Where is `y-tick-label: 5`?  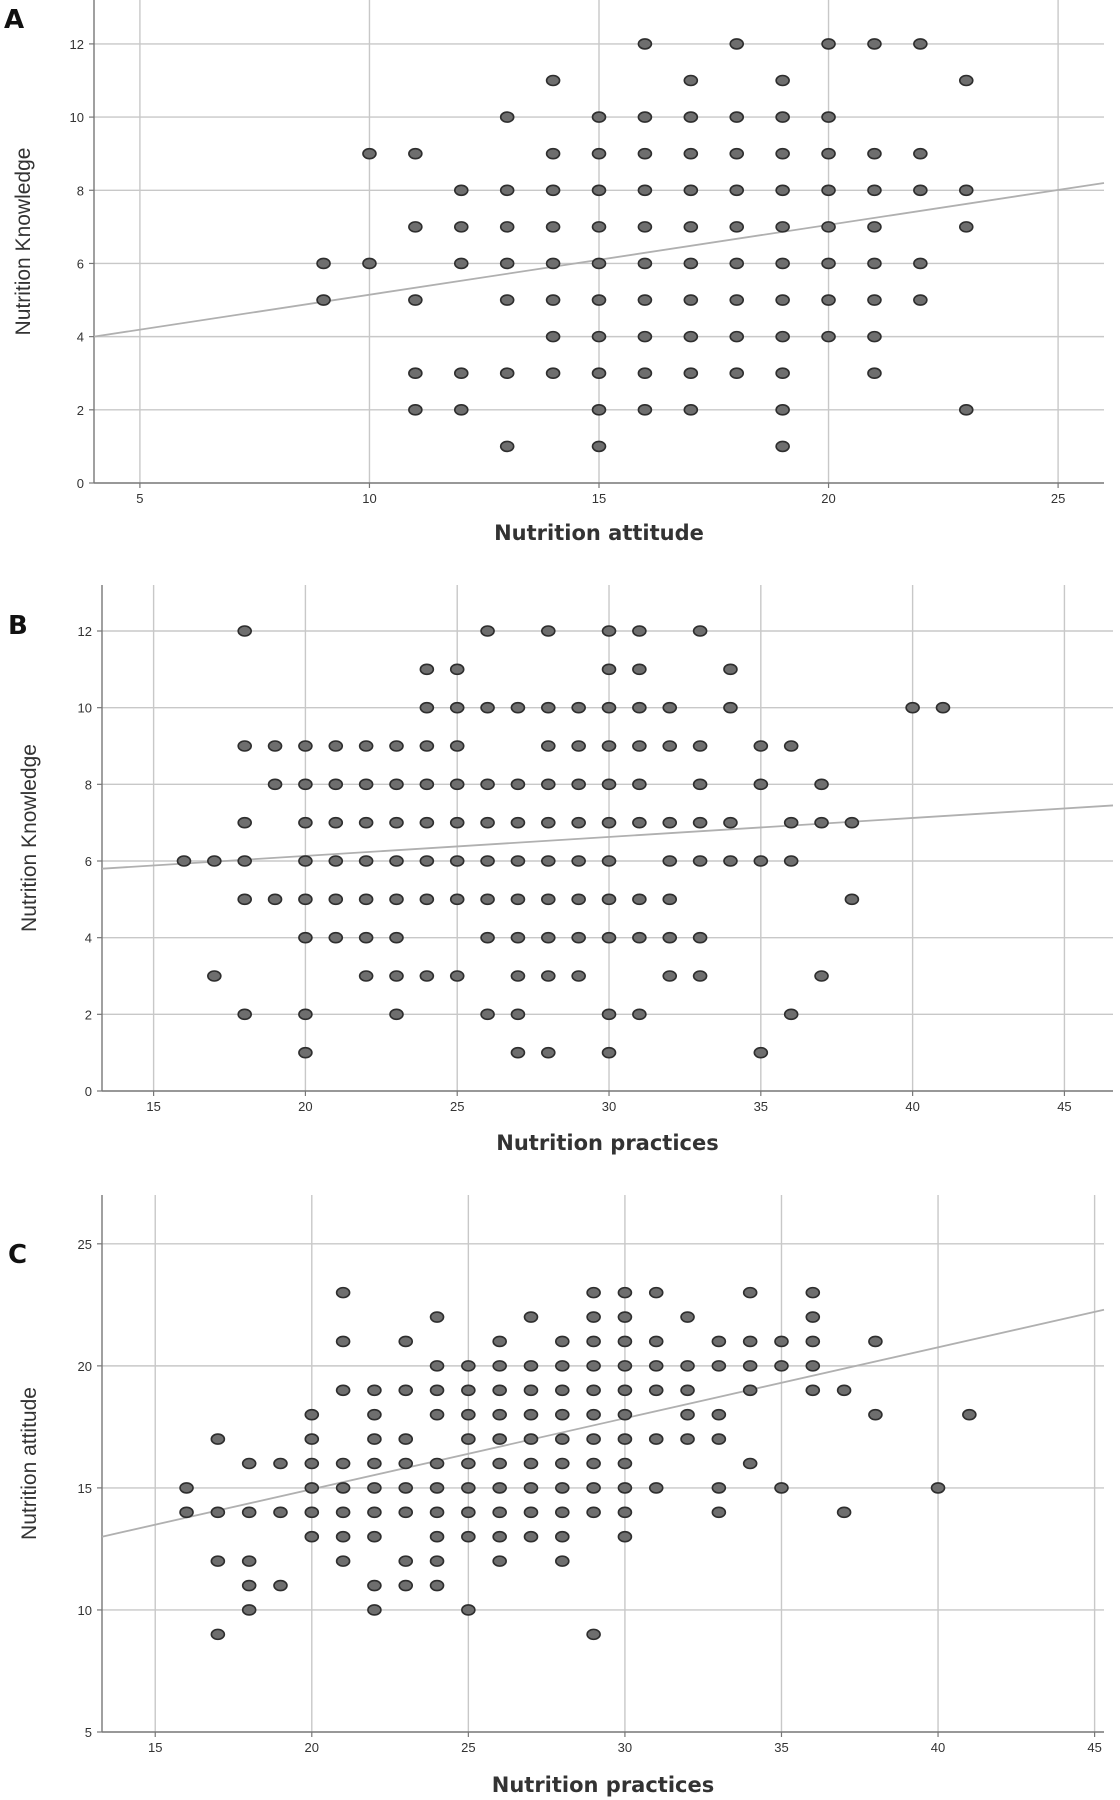 y-tick-label: 5 is located at coordinates (88, 1732).